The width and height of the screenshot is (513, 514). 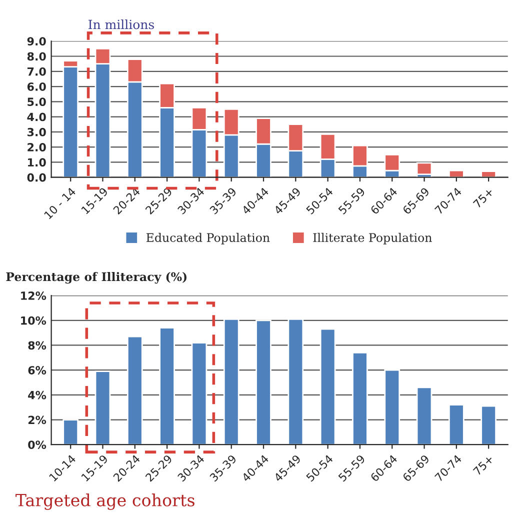 I want to click on y-tick-label: 6%, so click(x=37, y=370).